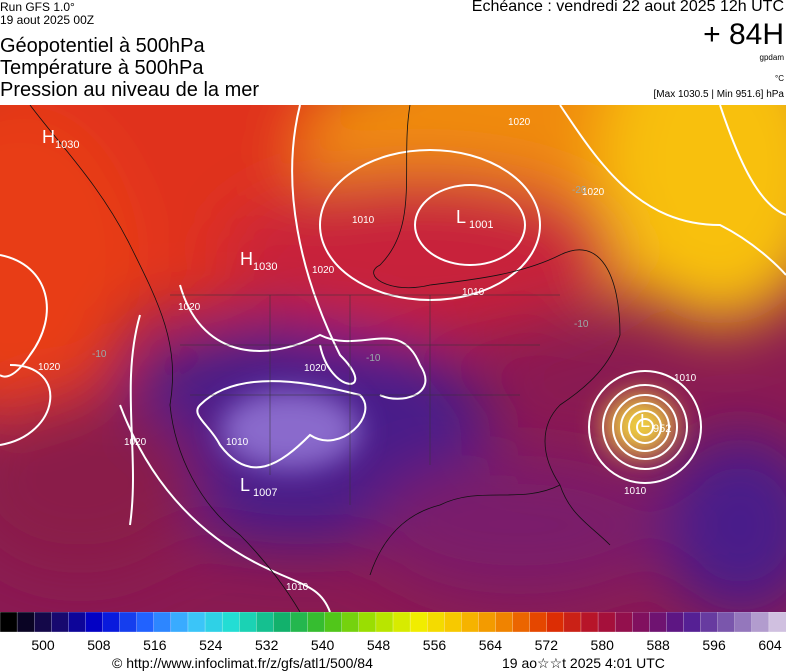 This screenshot has width=786, height=672. I want to click on colorbar-label: 564, so click(491, 645).